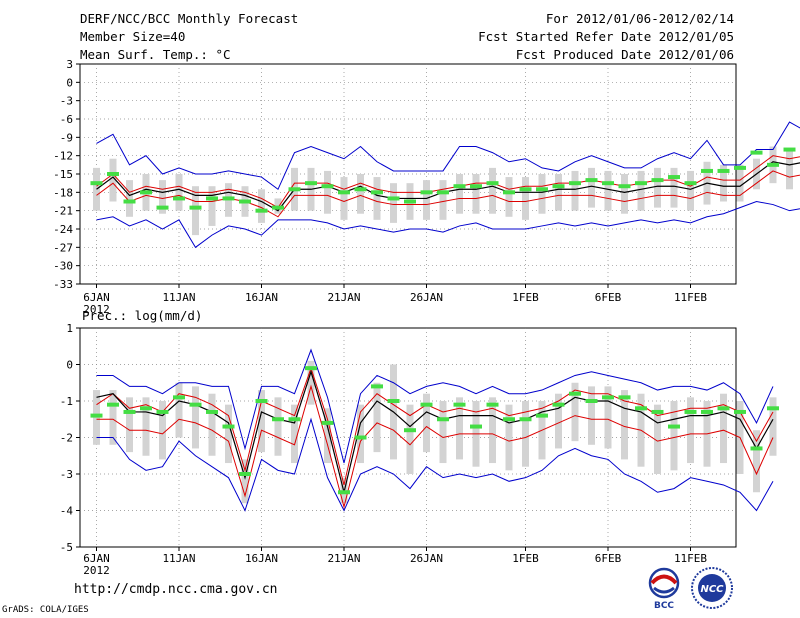 Image resolution: width=800 pixels, height=618 pixels. Describe the element at coordinates (189, 18) in the screenshot. I see `chart-title: DERF/NCC/BCC Monthly Forecast` at that location.